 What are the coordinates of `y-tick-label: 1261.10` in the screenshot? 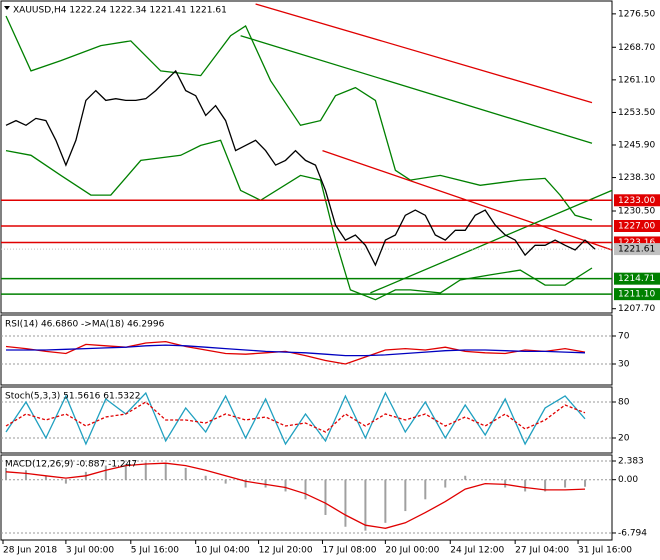 It's located at (636, 80).